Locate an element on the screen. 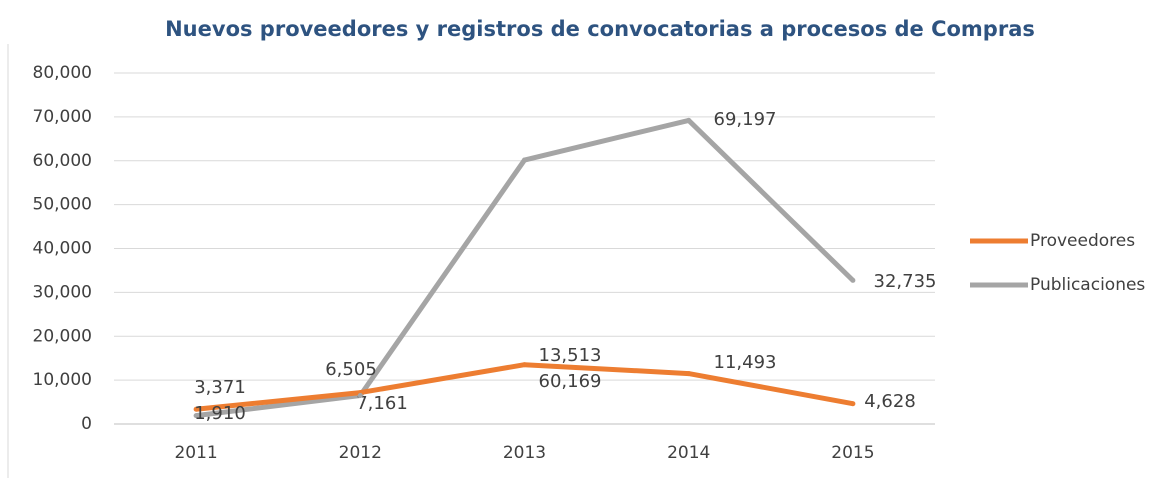  legend-label: Proveedores is located at coordinates (1082, 241).